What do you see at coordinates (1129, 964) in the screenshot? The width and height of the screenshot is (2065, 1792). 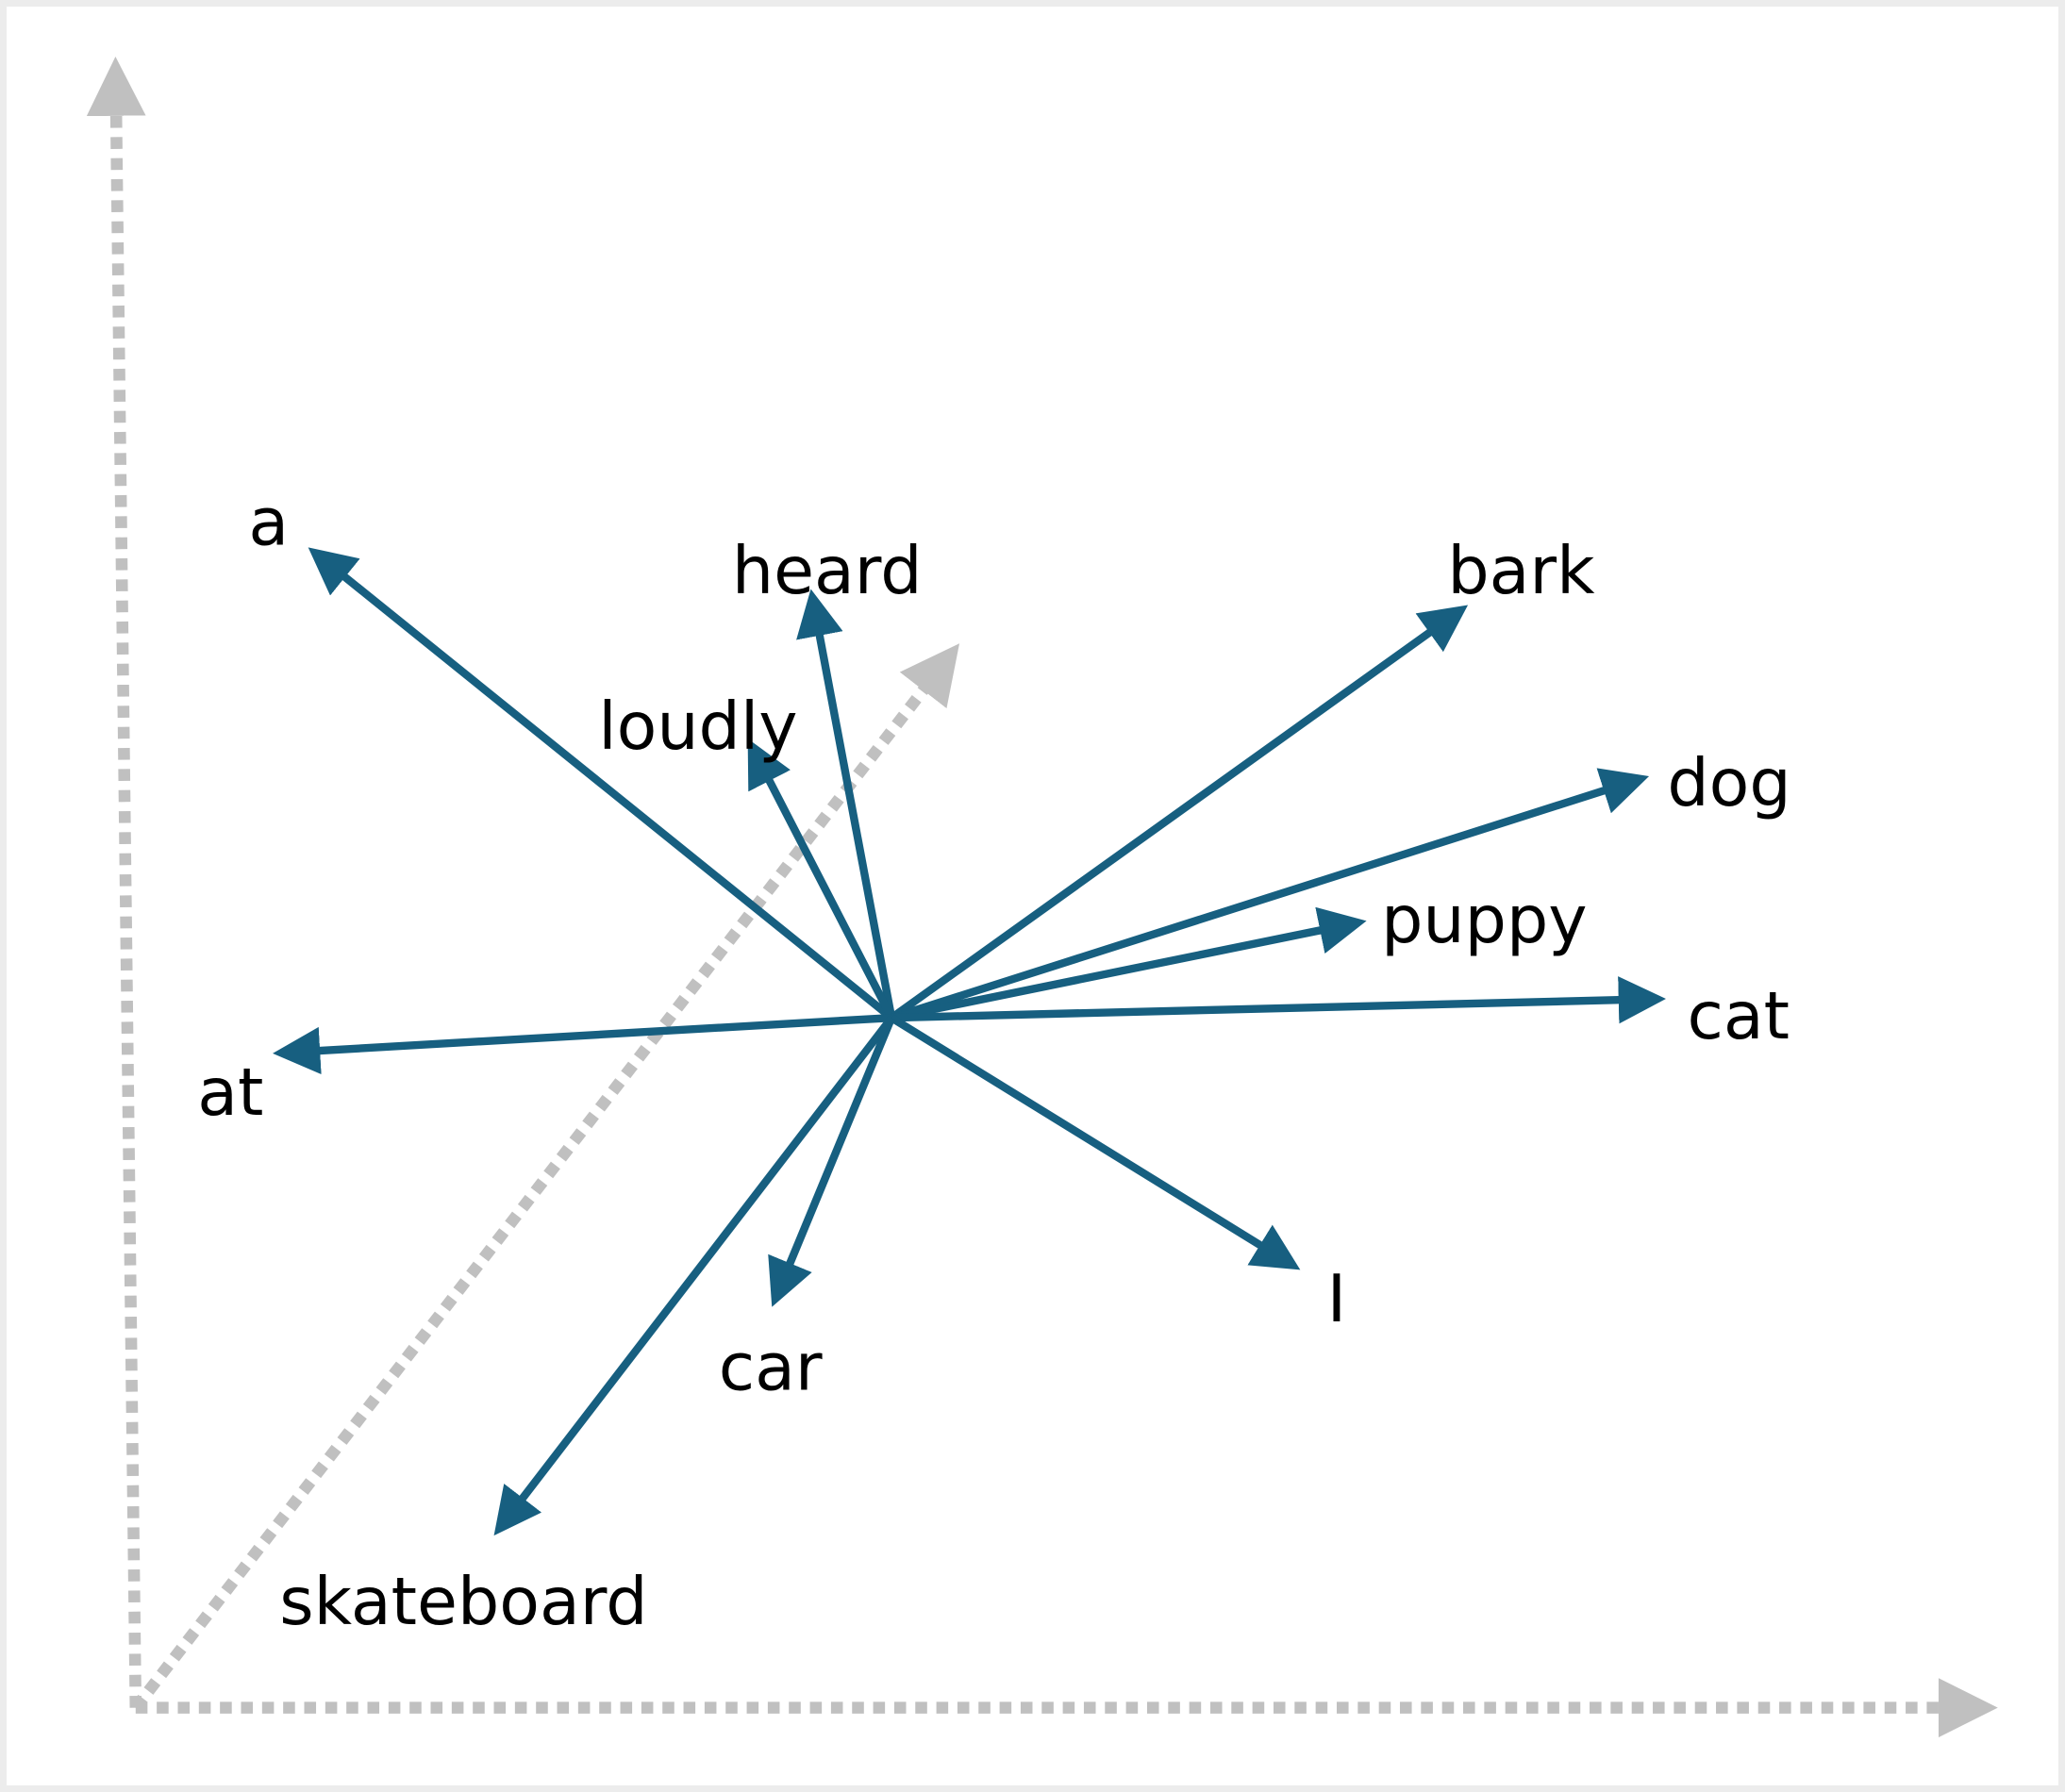 I see `vector-puppy` at bounding box center [1129, 964].